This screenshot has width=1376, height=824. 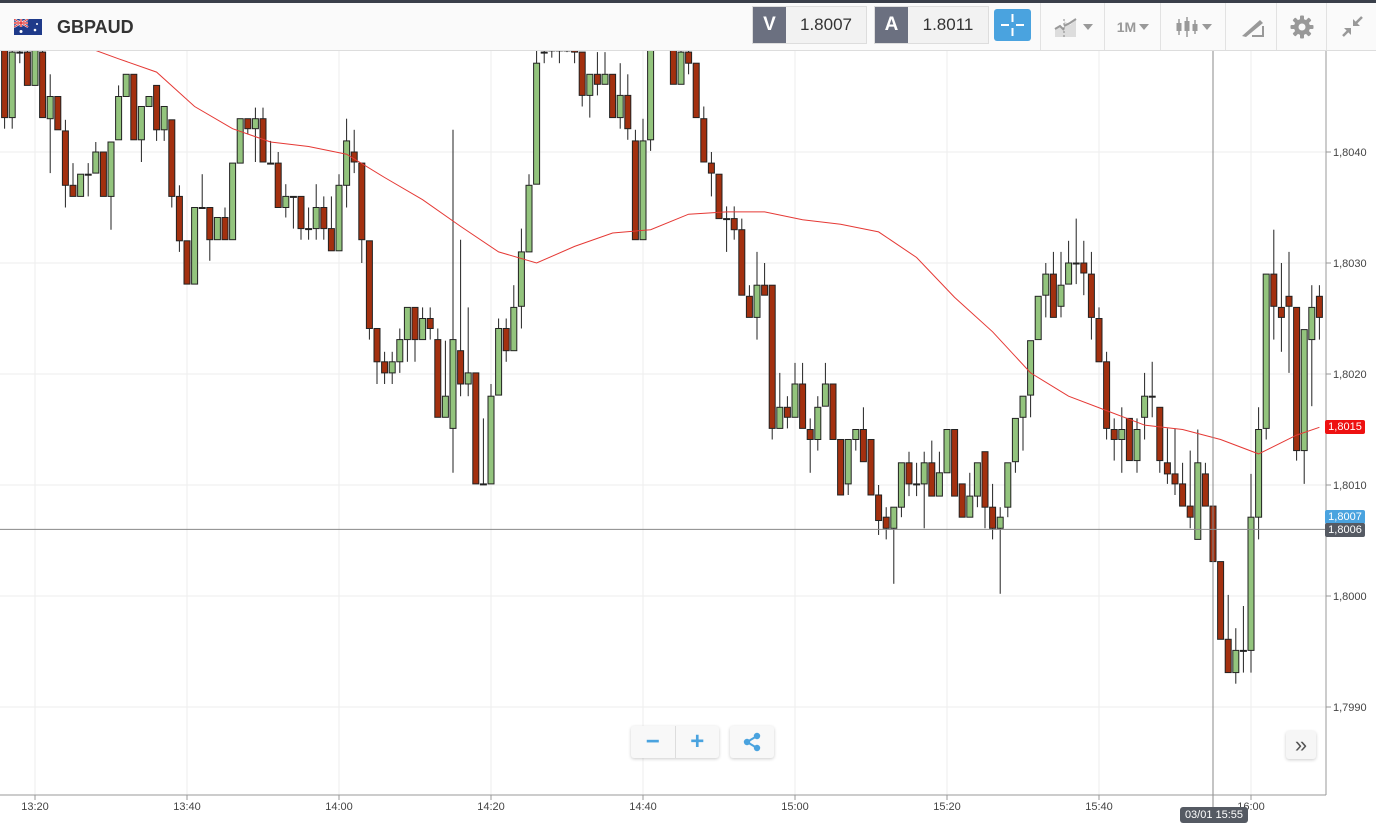 I want to click on sell-price: 1.8007, so click(x=826, y=24).